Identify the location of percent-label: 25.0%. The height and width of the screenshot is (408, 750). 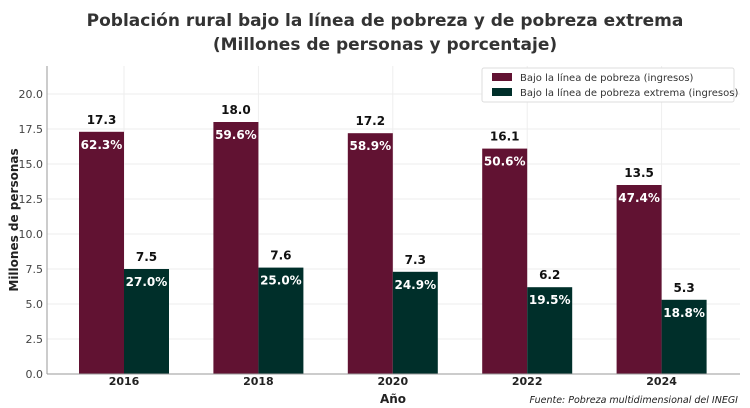
(281, 281).